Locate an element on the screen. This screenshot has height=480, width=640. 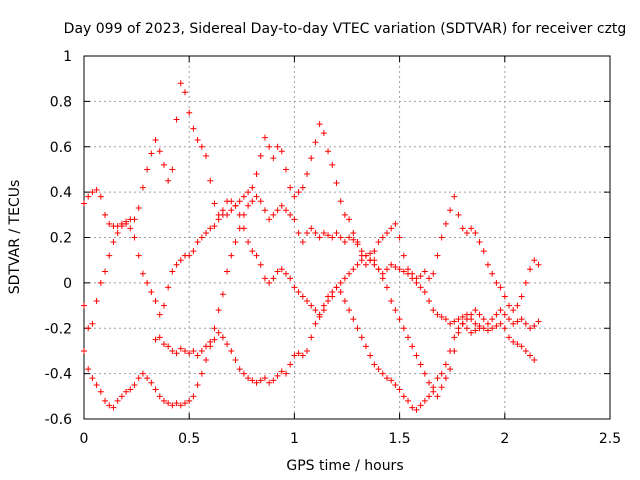
y-tick-label: 1 is located at coordinates (67, 57).